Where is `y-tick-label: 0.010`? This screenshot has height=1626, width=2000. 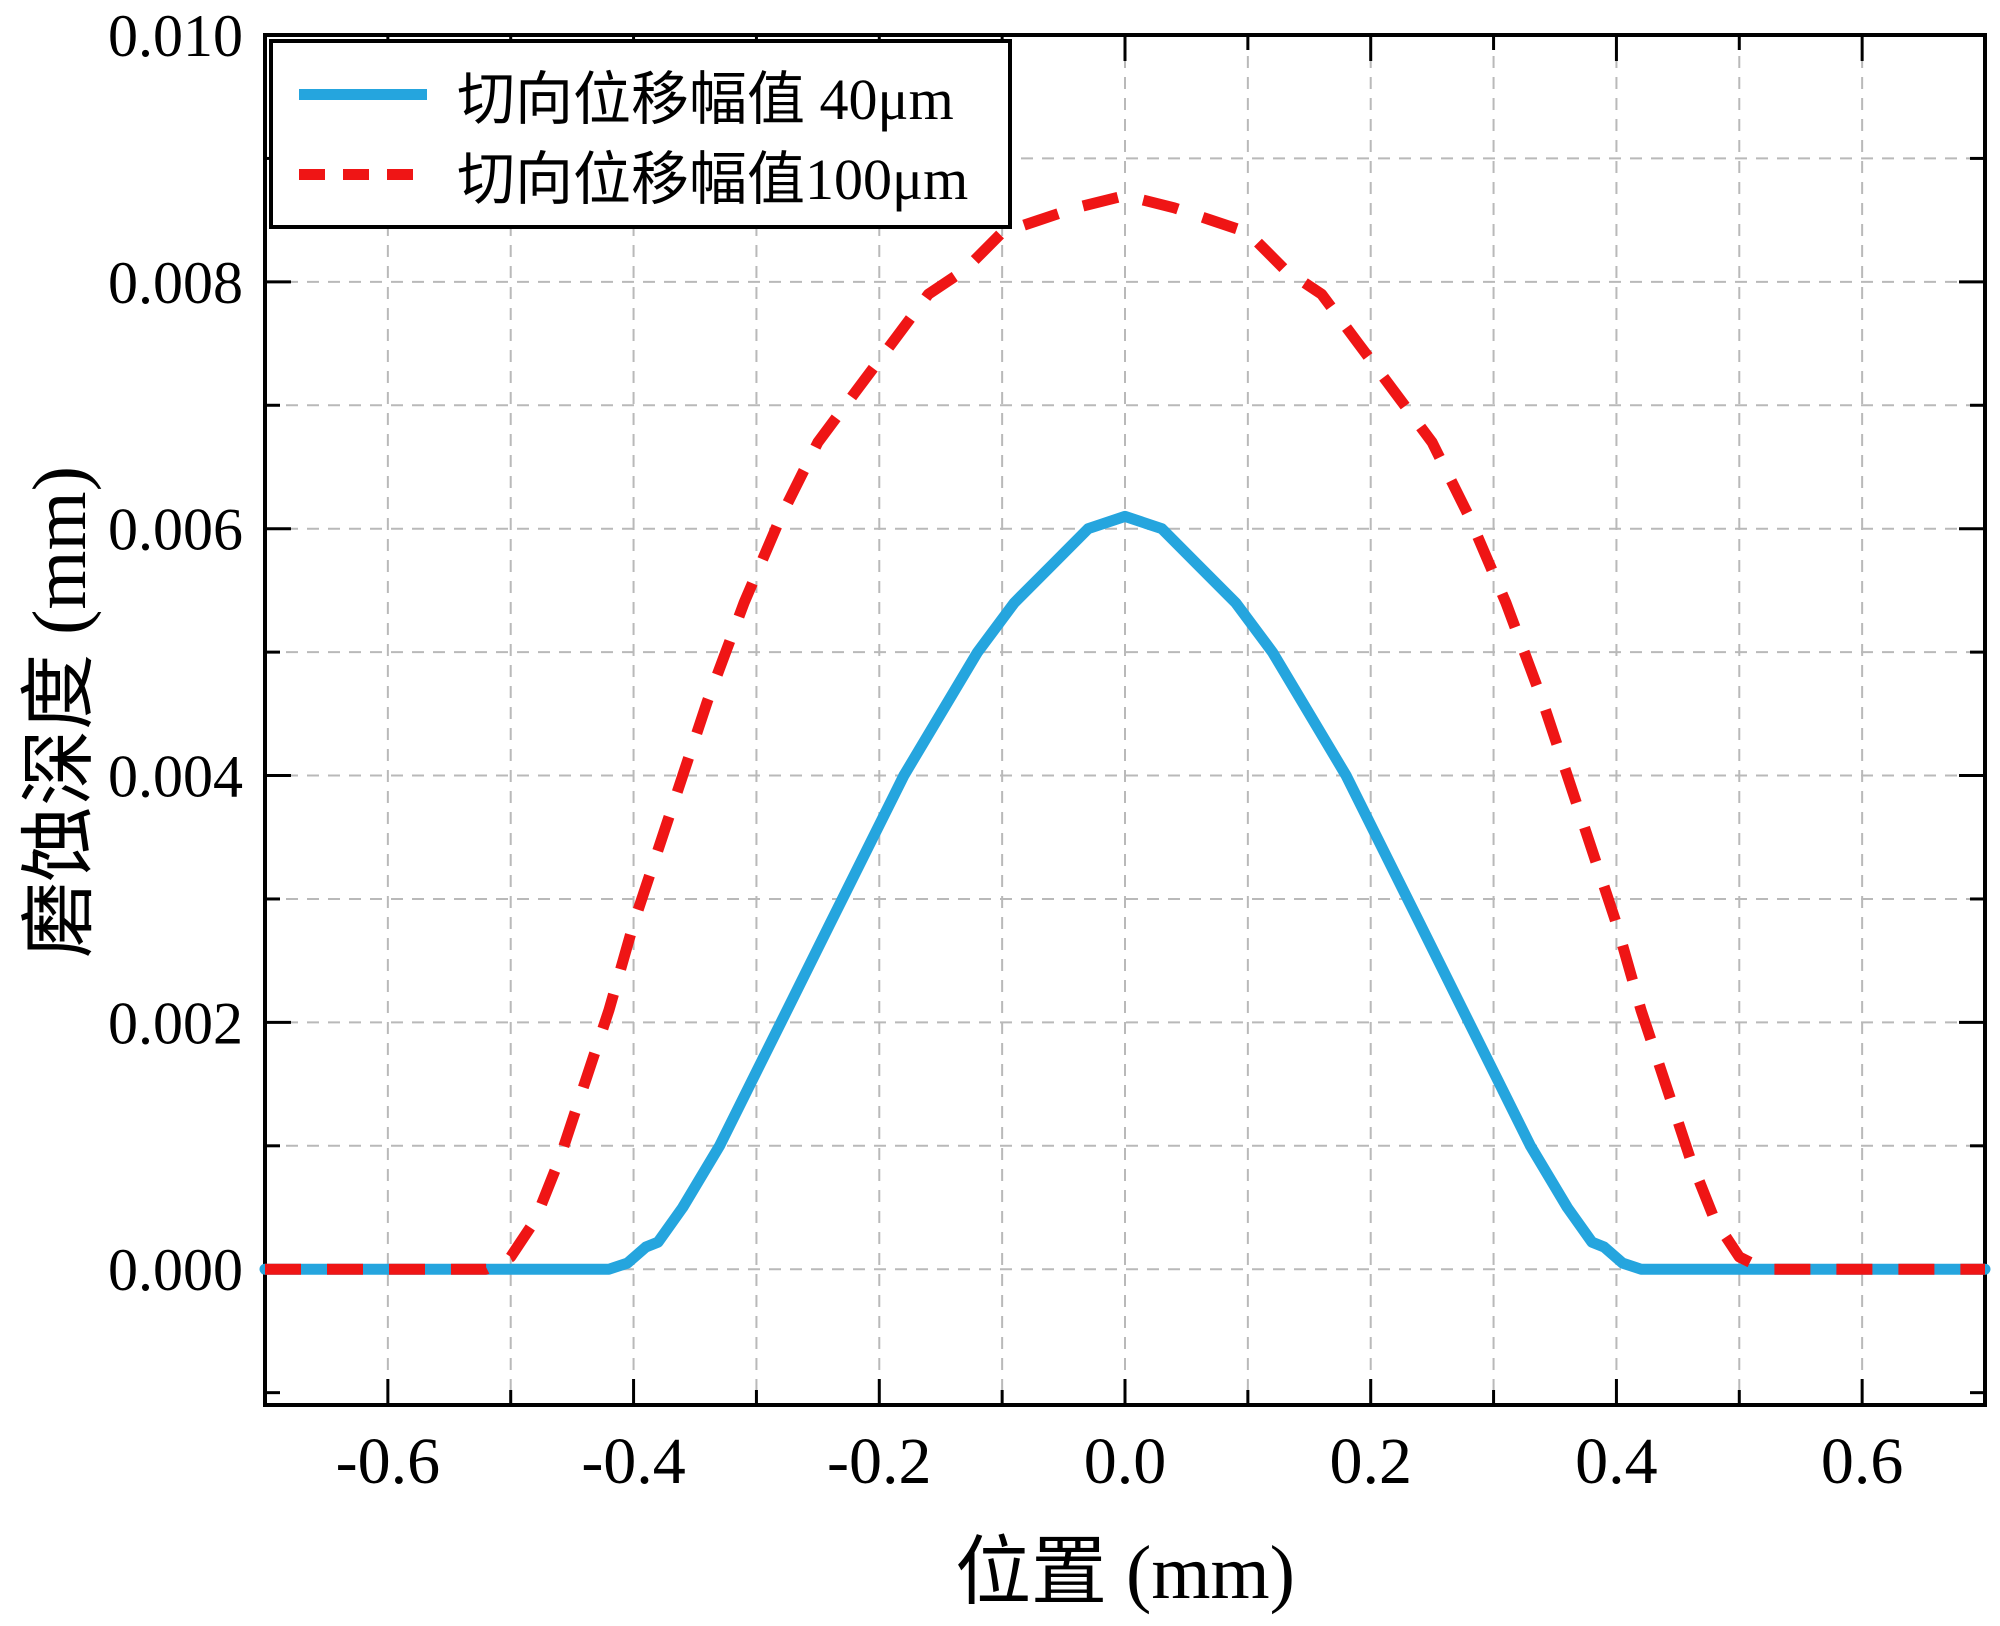 y-tick-label: 0.010 is located at coordinates (175, 36).